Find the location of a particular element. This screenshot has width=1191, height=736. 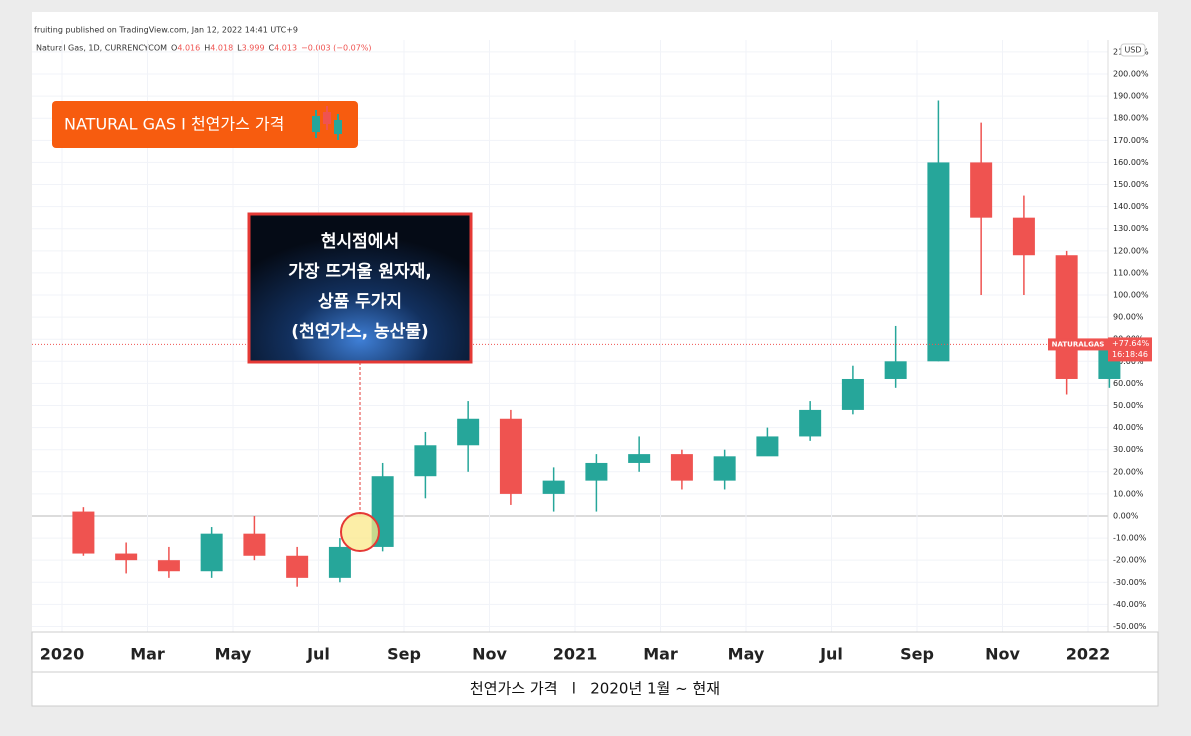

y-tick-label: -50.00% is located at coordinates (1130, 626).